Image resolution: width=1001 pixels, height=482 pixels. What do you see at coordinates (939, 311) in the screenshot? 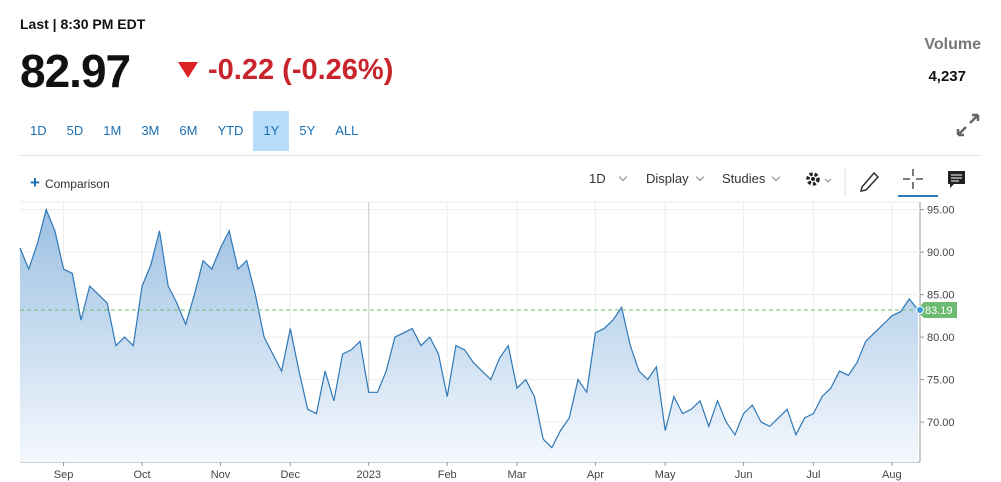
I see `last-value-label: 83.19` at bounding box center [939, 311].